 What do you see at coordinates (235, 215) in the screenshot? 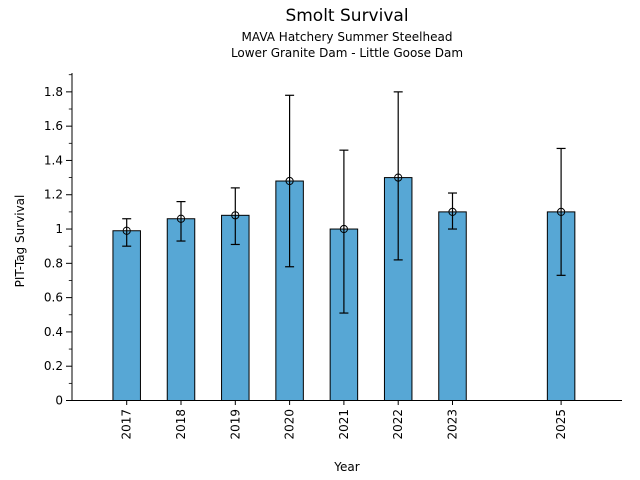
I see `estimate-marker-2019` at bounding box center [235, 215].